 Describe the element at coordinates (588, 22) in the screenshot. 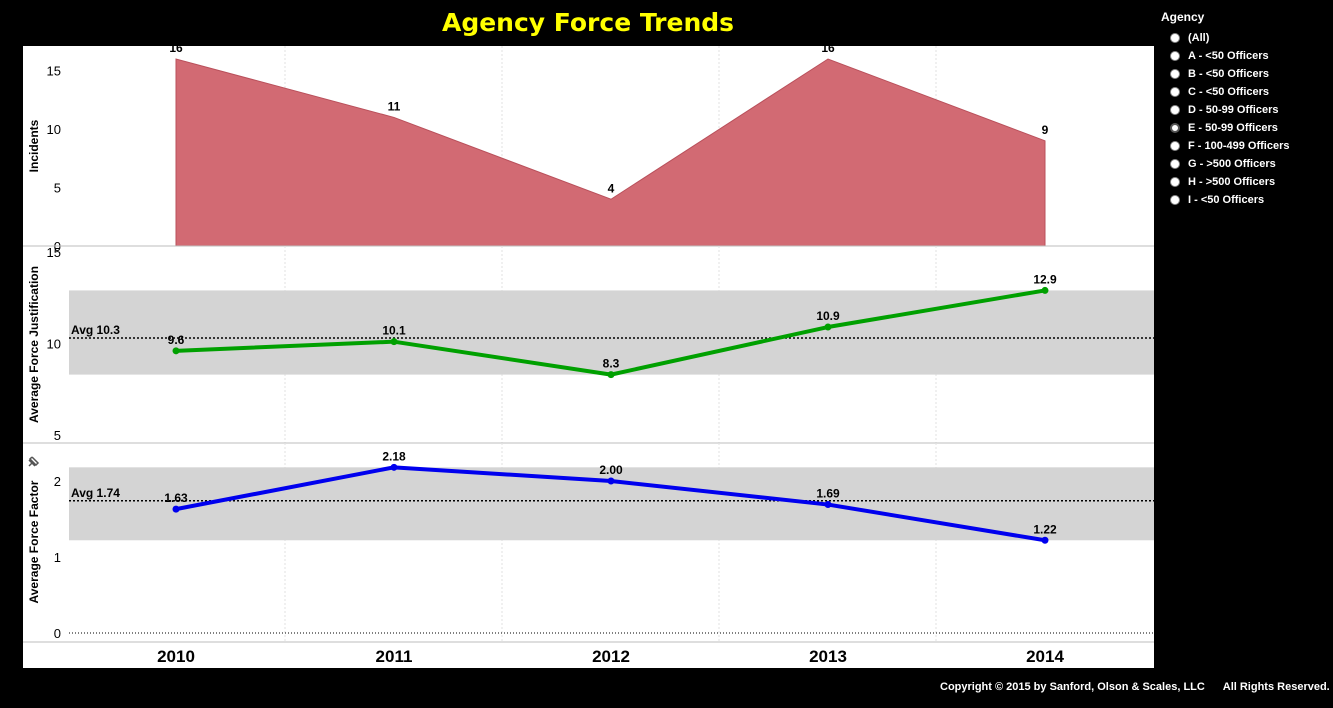

I see `dashboard-title: Agency Force Trends` at that location.